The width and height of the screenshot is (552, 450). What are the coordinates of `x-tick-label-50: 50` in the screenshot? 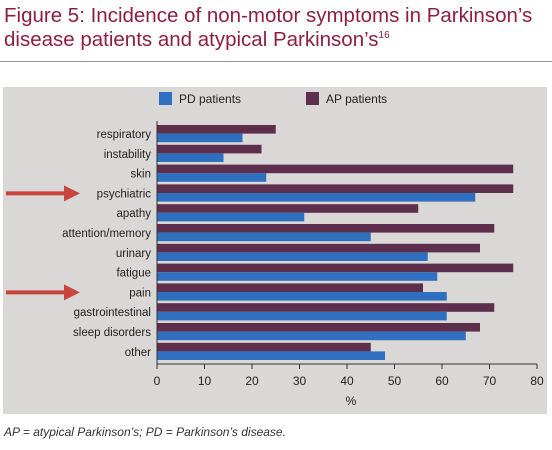 It's located at (395, 381).